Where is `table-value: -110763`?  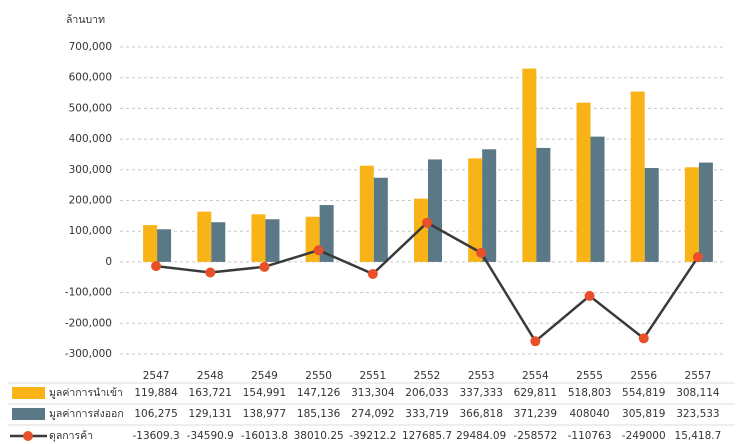
table-value: -110763 is located at coordinates (590, 436).